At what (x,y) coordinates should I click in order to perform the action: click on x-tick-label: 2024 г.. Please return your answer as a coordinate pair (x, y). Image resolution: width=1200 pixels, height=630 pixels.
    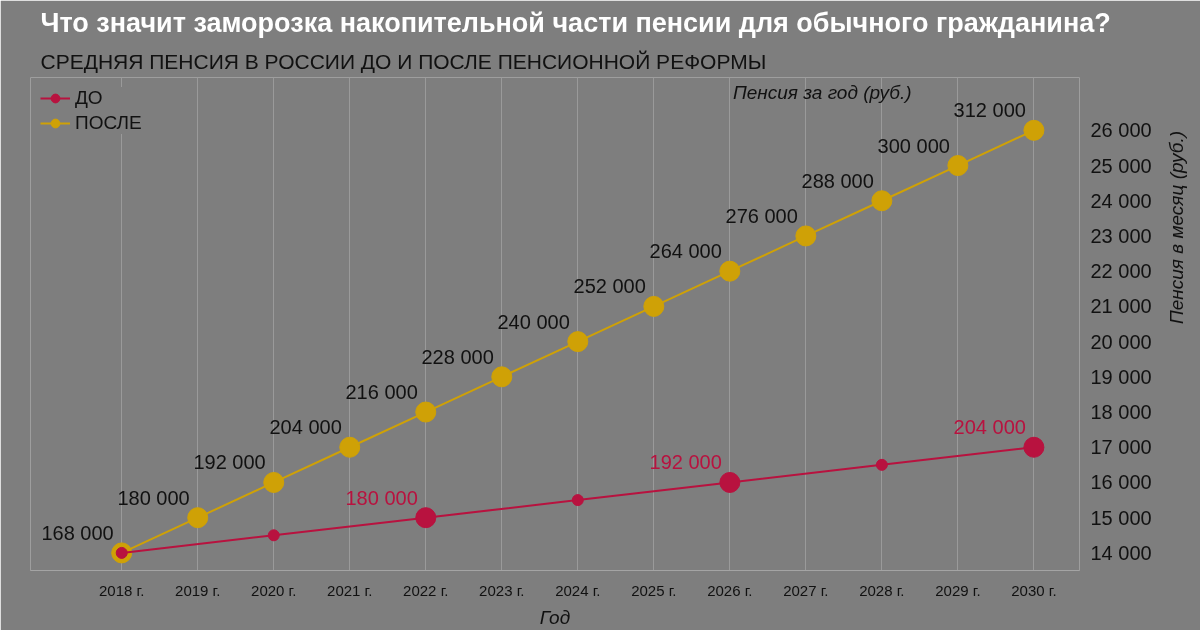
    Looking at the image, I should click on (578, 590).